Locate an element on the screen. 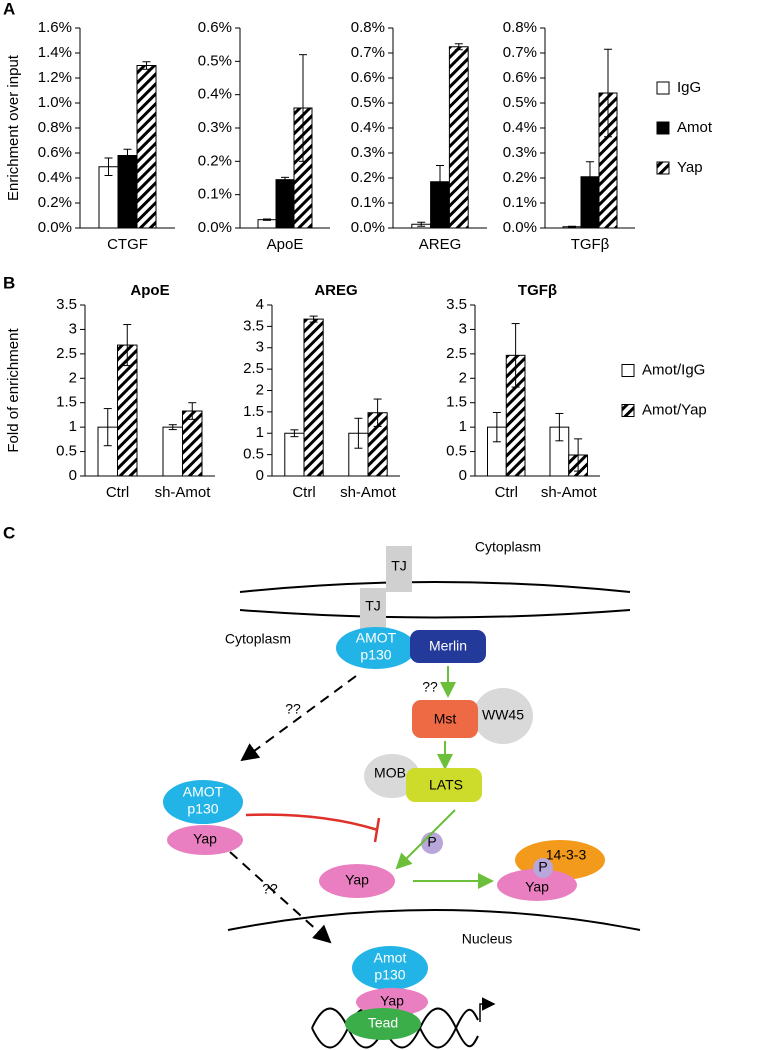 The width and height of the screenshot is (762, 1050). legend-label: Amot/IgG is located at coordinates (673, 369).